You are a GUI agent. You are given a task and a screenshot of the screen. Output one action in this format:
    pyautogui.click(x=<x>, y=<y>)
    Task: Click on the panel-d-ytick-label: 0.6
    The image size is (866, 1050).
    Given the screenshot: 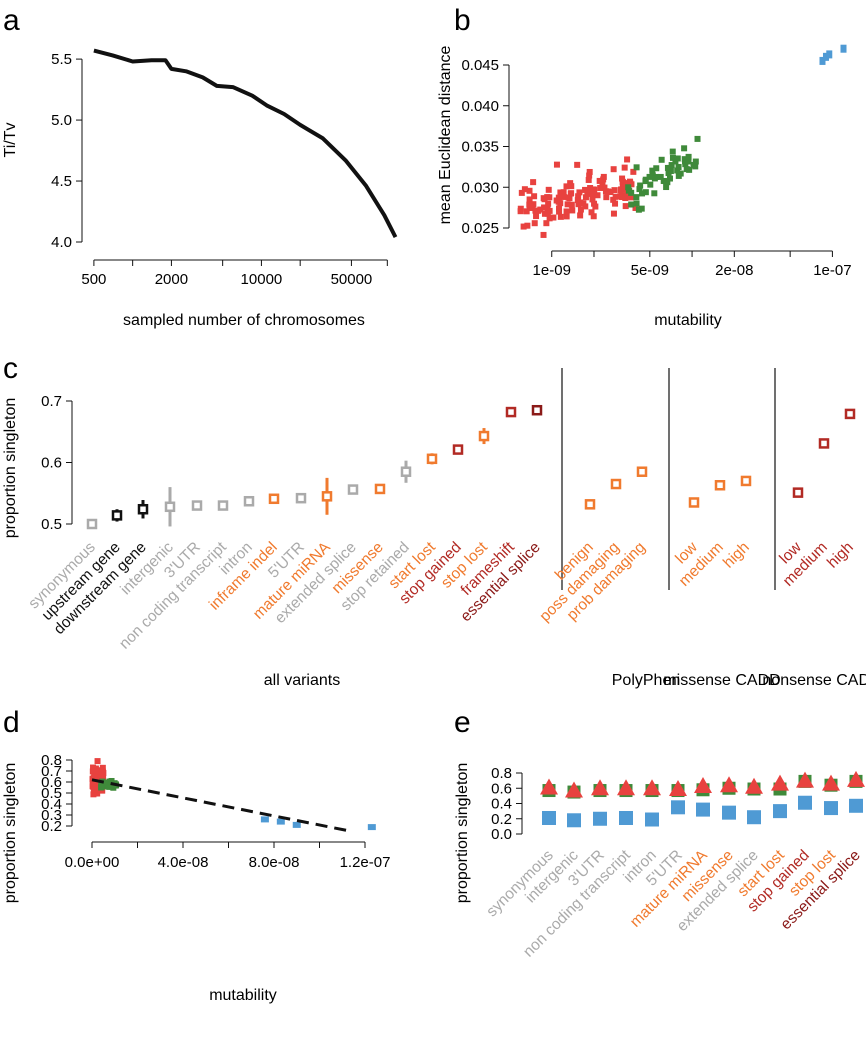 What is the action you would take?
    pyautogui.click(x=51, y=782)
    